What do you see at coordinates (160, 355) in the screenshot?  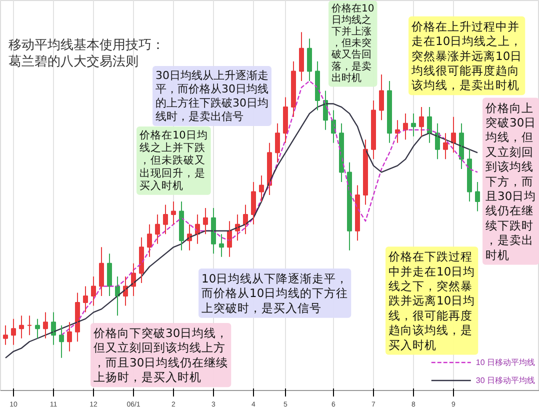 I see `annotation: 价格向下突破30日均线，但又立刻回到该均线上方，而且30日均线仍在继续上扬时，是买入时机` at bounding box center [160, 355].